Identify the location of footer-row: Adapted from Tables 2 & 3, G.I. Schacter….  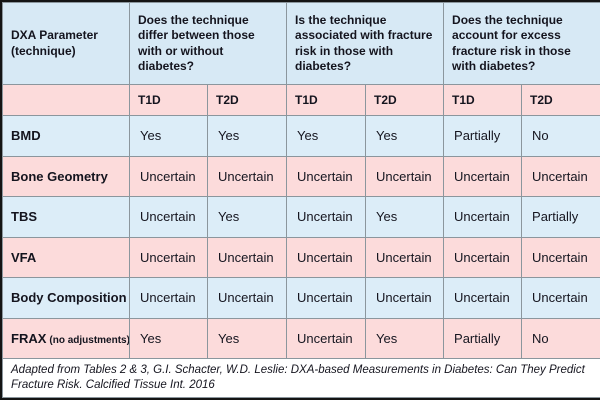
(300, 378).